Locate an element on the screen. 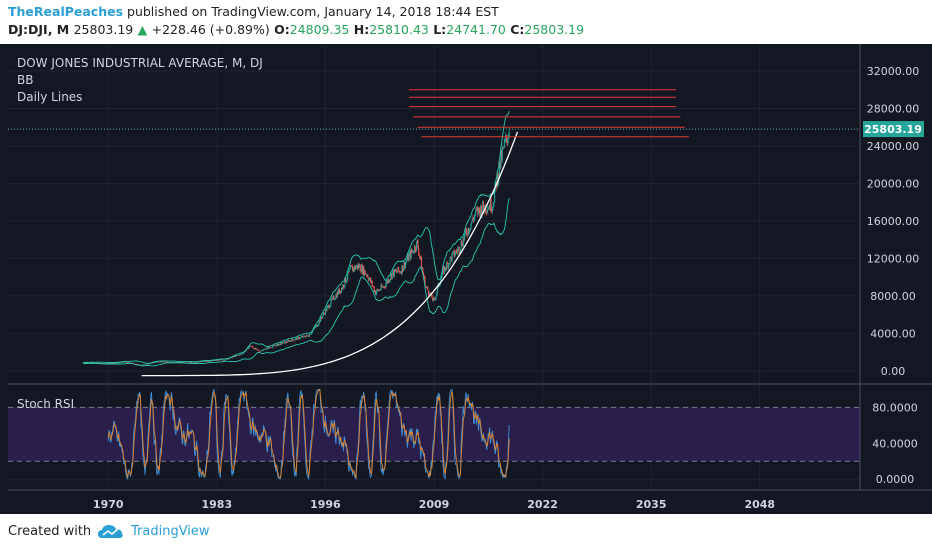 The image size is (932, 550). last-price: 25803.19 is located at coordinates (103, 29).